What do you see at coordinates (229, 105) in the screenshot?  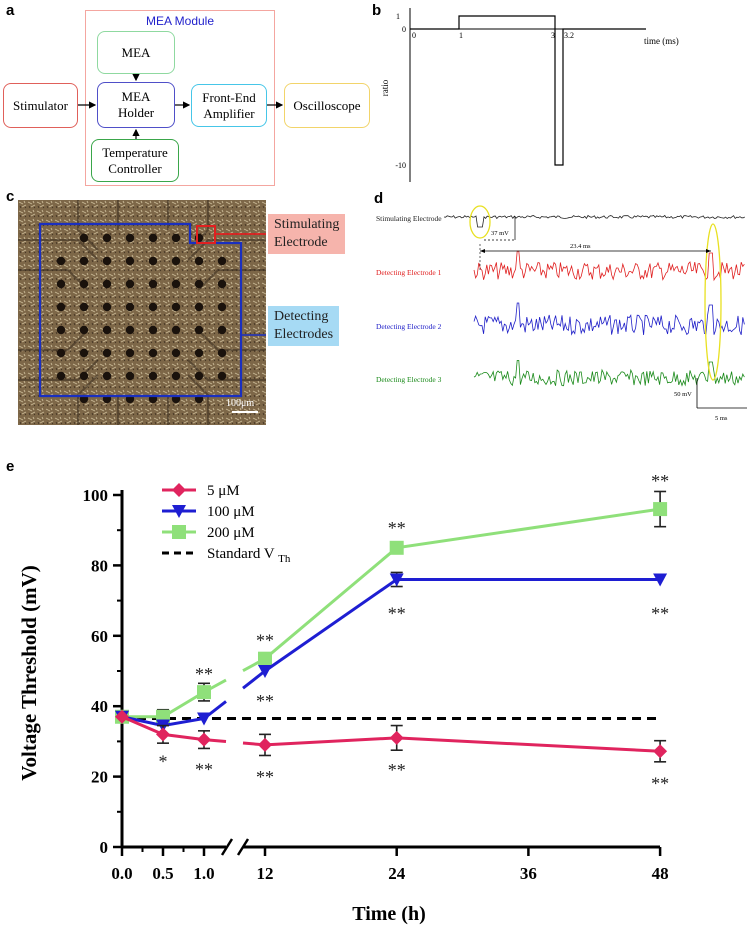 I see `front-end-amplifier-box: Front-End Amplifier` at bounding box center [229, 105].